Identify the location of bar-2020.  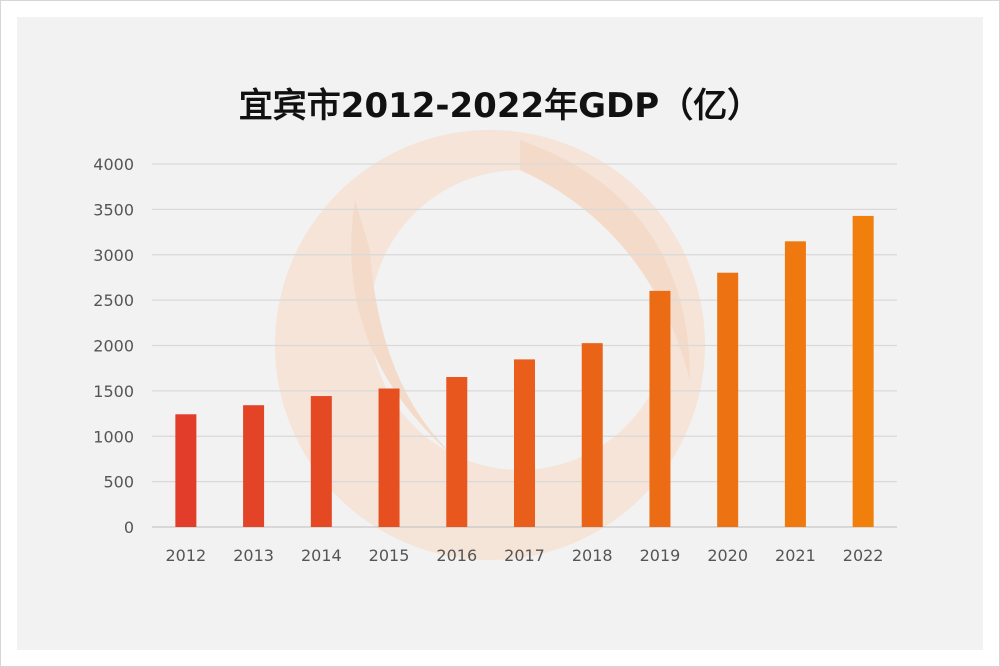
(728, 399).